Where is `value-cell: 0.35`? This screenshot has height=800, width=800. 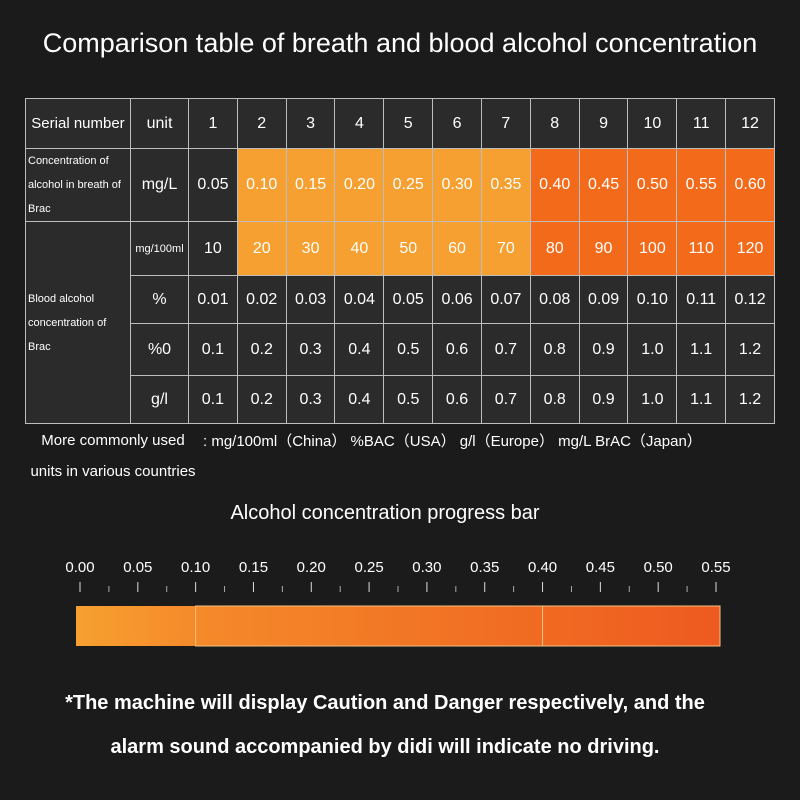 value-cell: 0.35 is located at coordinates (505, 185).